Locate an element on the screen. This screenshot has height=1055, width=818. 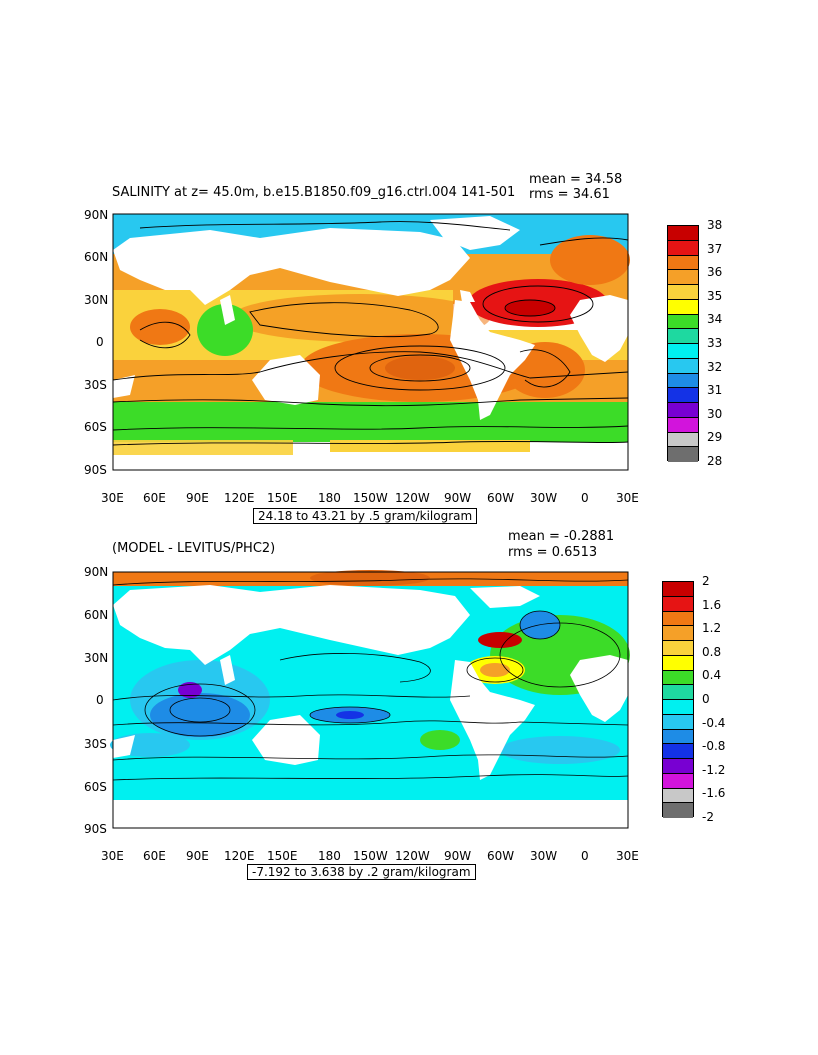
salinity-lon-180: 180 is located at coordinates (329, 498).